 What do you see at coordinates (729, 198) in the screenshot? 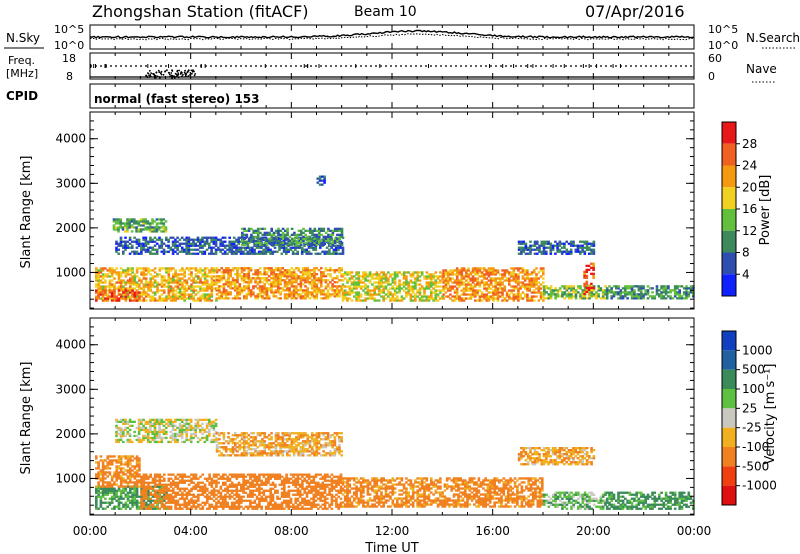
I see `power-colorbar-segment` at bounding box center [729, 198].